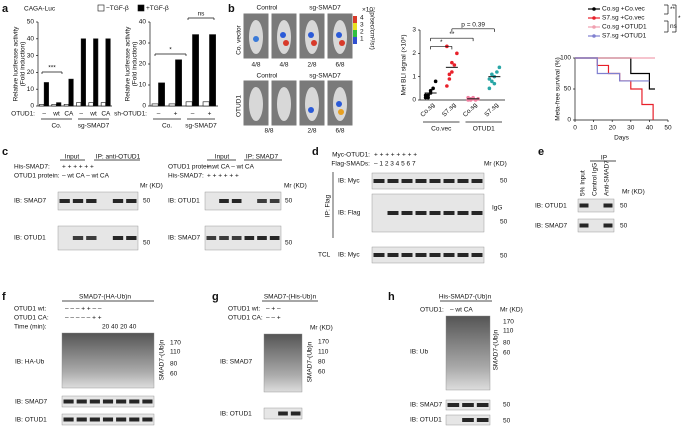 The height and width of the screenshot is (429, 685). I want to click on label: SMAD7-(Ub)n, so click(310, 361).